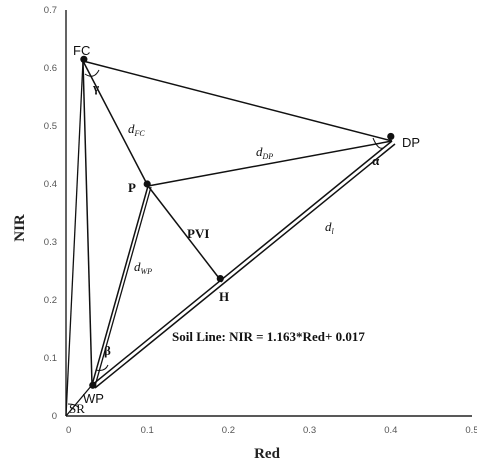  Describe the element at coordinates (95, 87) in the screenshot. I see `angle-gamma: γ` at that location.